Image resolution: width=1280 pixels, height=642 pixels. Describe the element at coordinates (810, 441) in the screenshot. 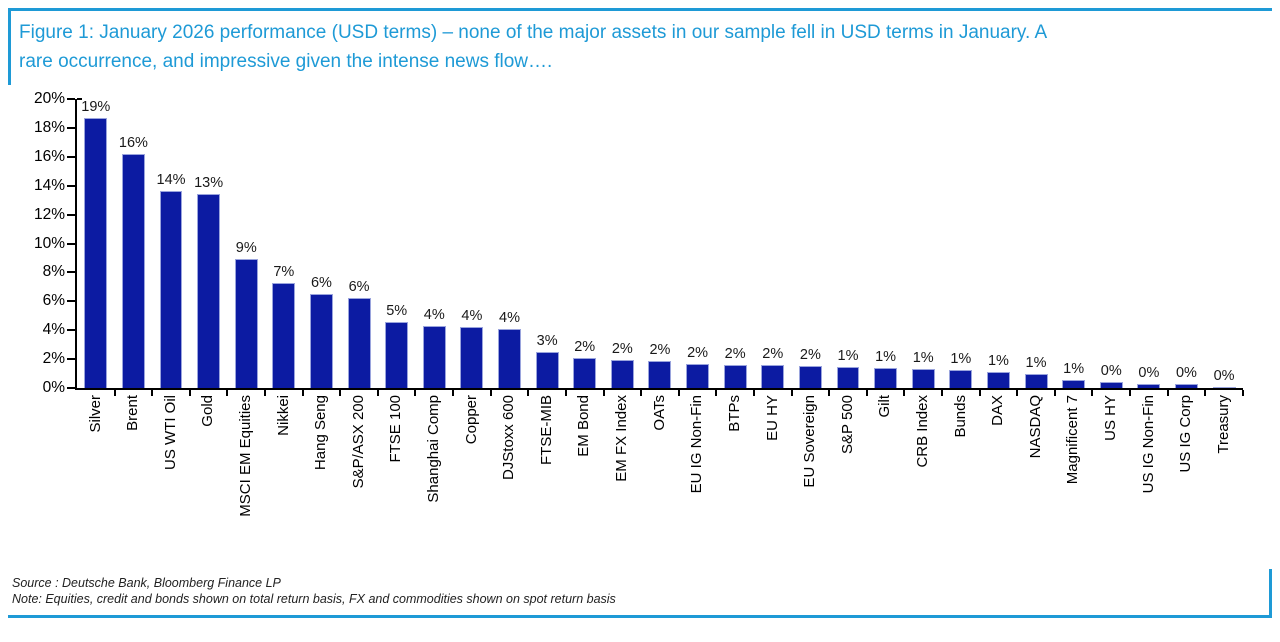

I see `category-label: EU Sovereign` at that location.